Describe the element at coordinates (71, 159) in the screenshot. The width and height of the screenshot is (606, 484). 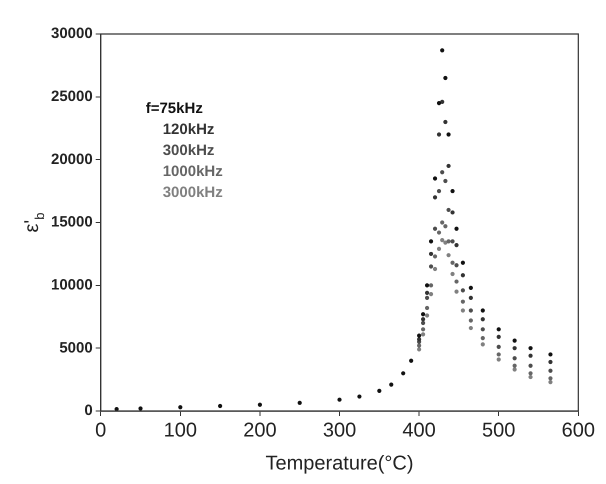
I see `y-tick-label: 20000` at that location.